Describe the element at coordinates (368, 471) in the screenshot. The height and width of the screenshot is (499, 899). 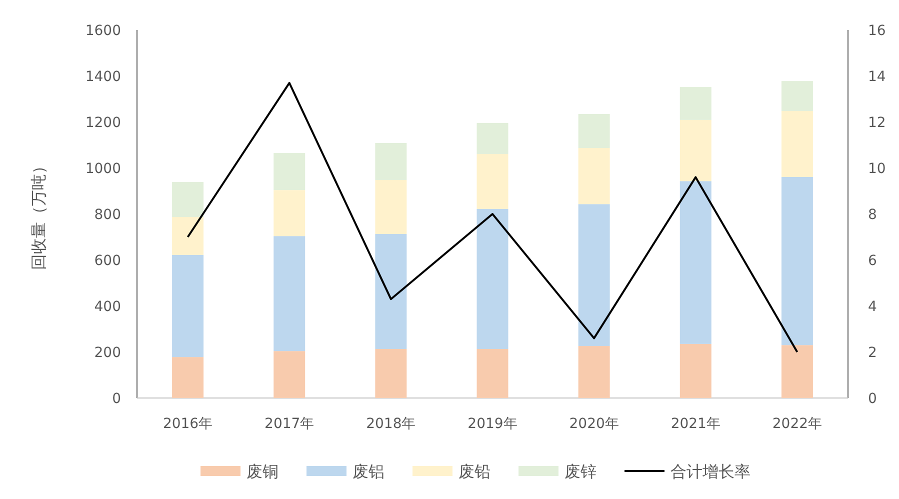
I see `legend-label: 废铝` at that location.